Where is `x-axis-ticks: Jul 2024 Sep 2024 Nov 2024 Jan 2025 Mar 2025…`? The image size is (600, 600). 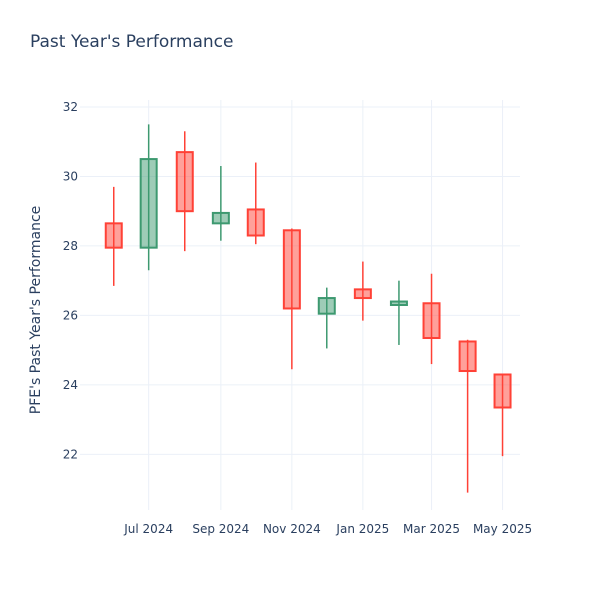 x-axis-ticks: Jul 2024 Sep 2024 Nov 2024 Jan 2025 Mar 2025… is located at coordinates (327, 529).